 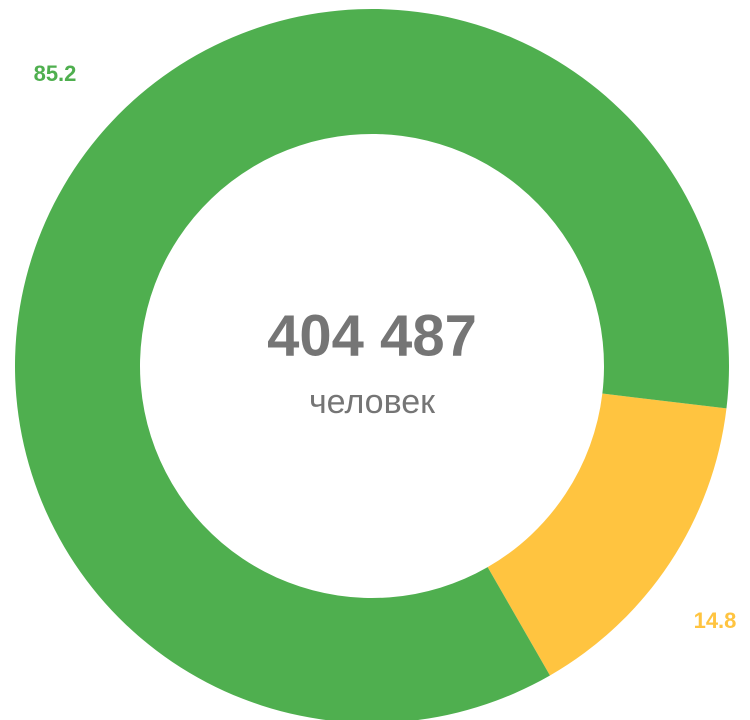 I want to click on center-value: 404 487, so click(x=372, y=335).